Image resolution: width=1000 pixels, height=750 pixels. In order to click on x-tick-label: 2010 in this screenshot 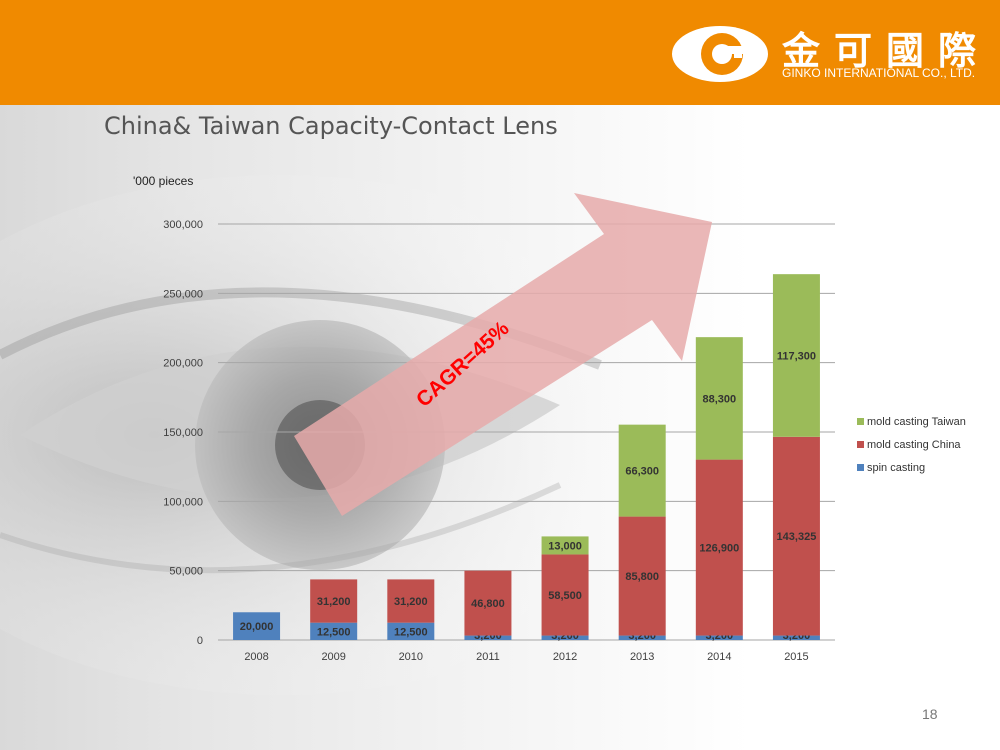, I will do `click(411, 657)`.